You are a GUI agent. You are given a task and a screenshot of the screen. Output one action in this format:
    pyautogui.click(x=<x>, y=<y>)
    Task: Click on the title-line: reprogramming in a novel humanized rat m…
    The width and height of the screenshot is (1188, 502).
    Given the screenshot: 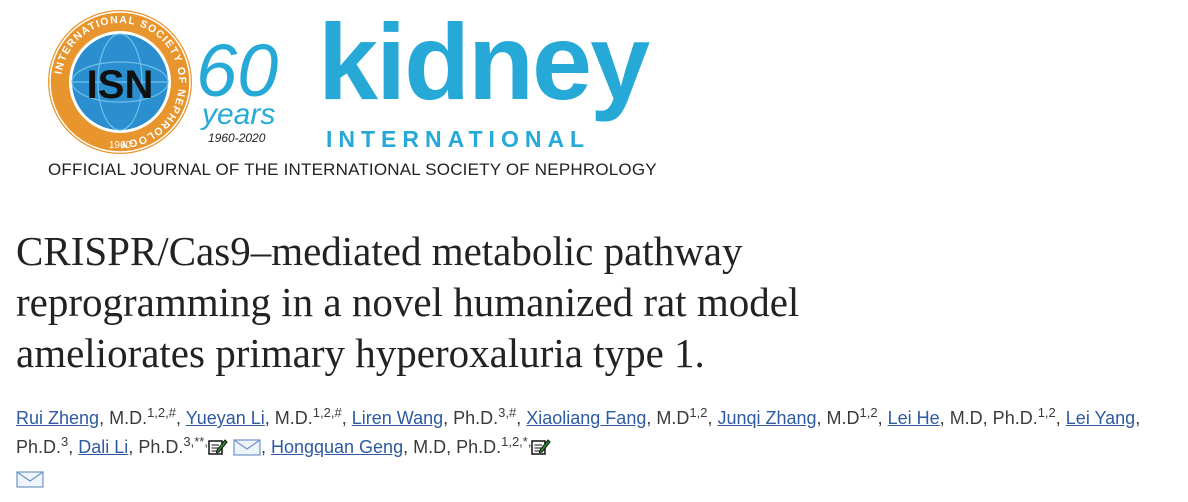 What is the action you would take?
    pyautogui.click(x=408, y=302)
    